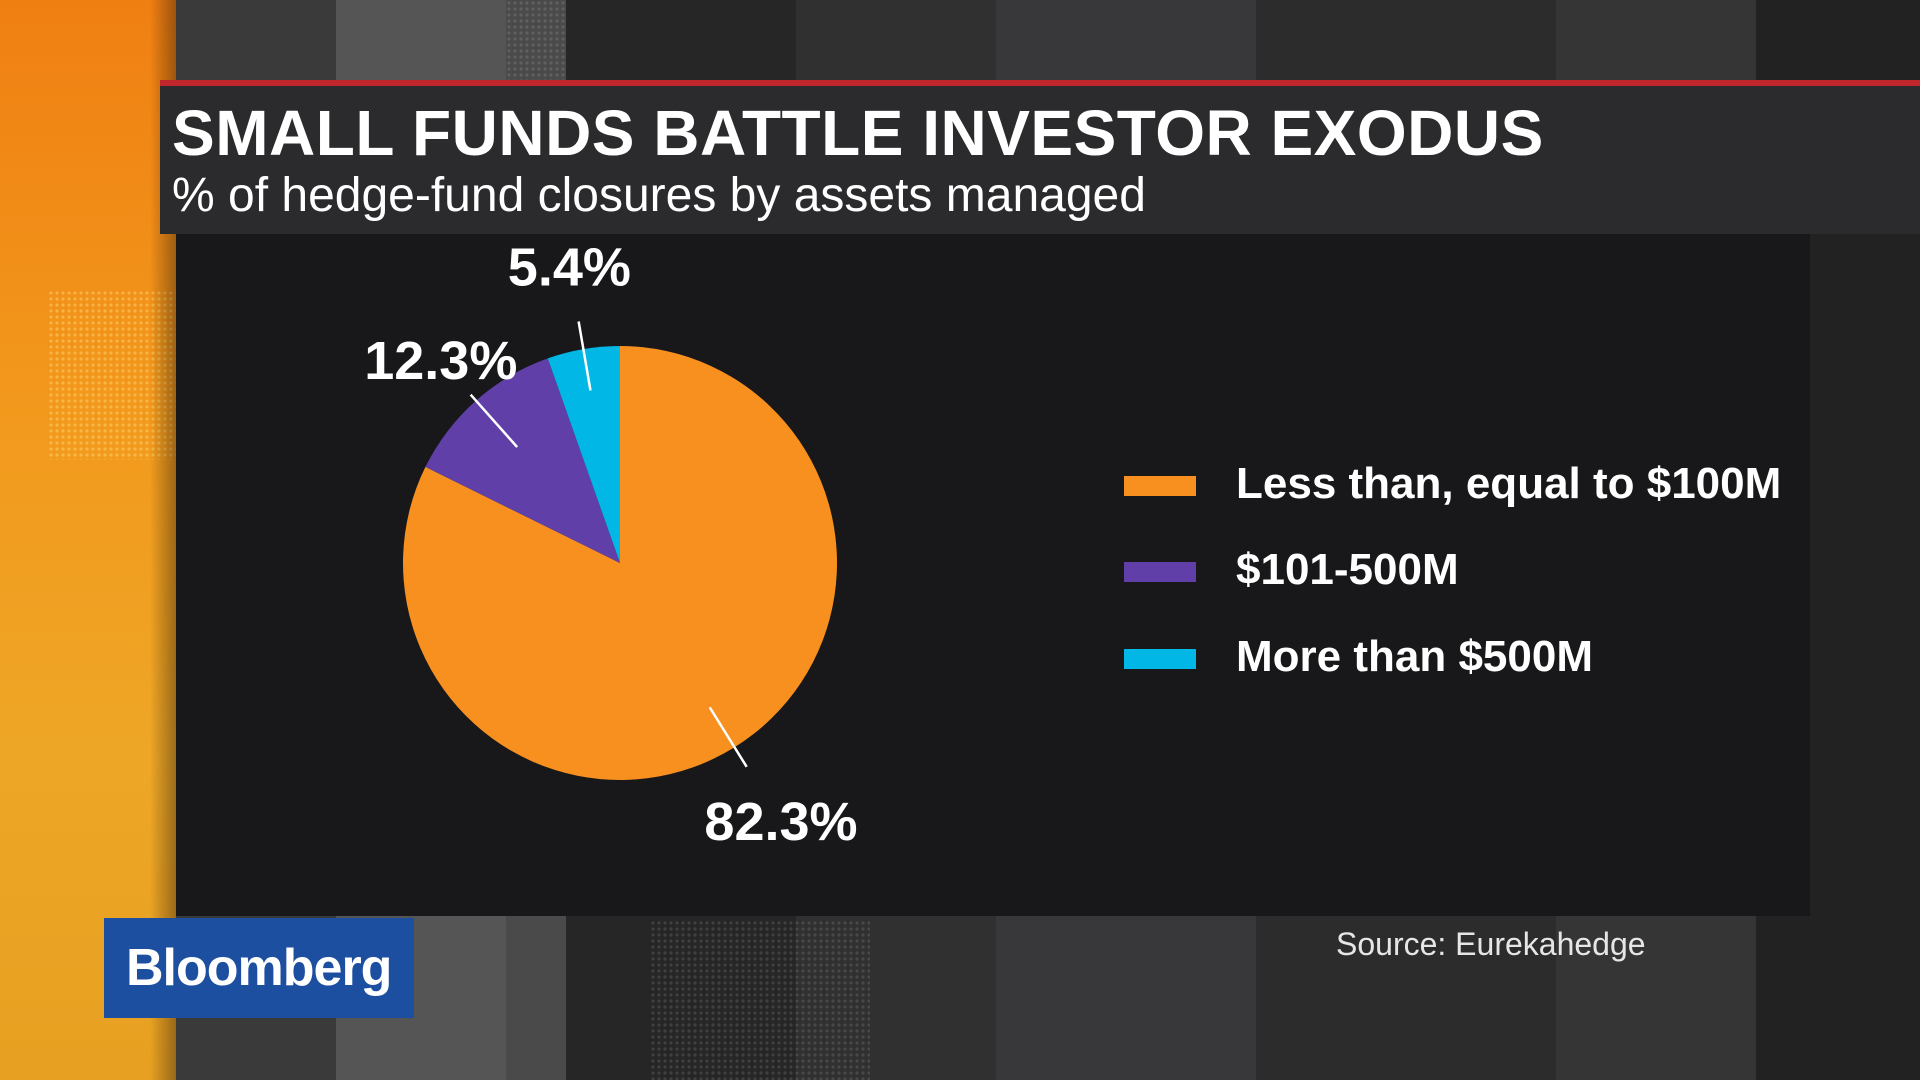 This screenshot has height=1080, width=1920. I want to click on legend-label: More than $500M, so click(1414, 656).